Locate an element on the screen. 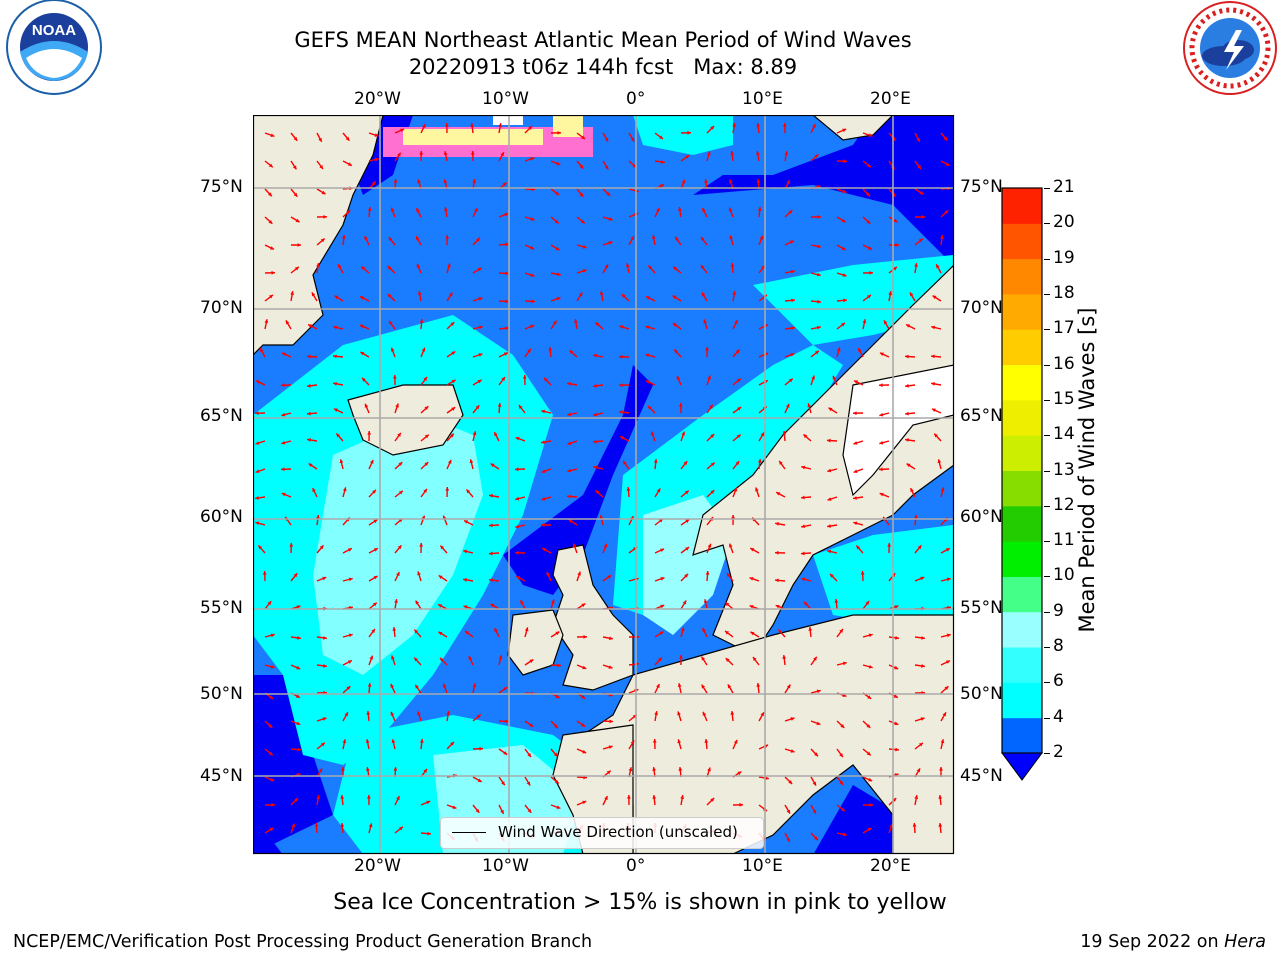  colorbar-segment is located at coordinates (1022, 276).